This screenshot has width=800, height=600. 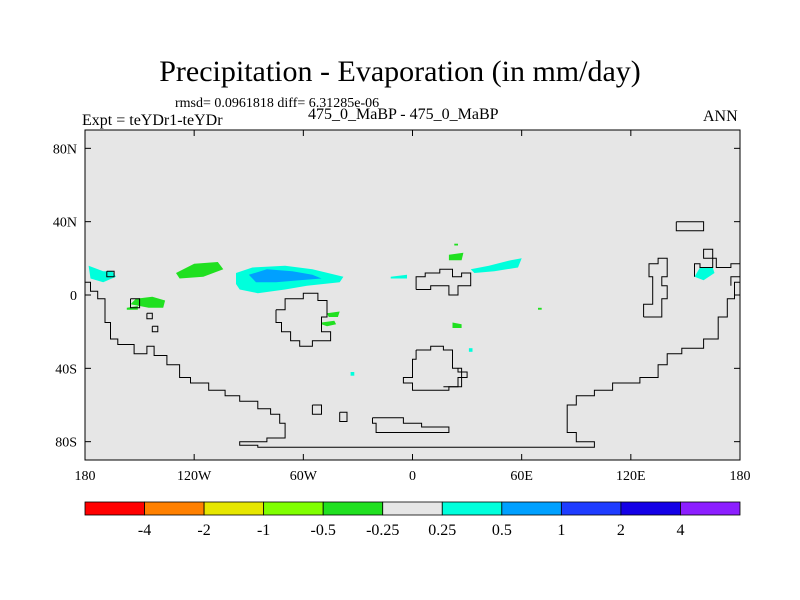 I want to click on y-tick-label: 40N, so click(x=65, y=223).